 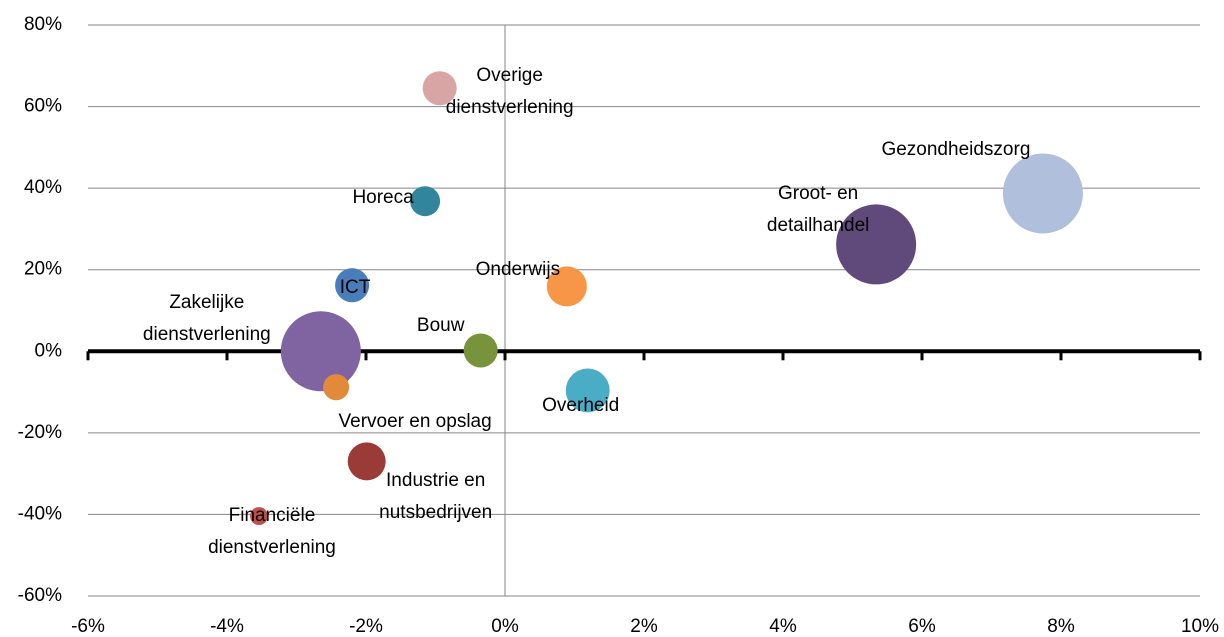 What do you see at coordinates (783, 626) in the screenshot?
I see `x-tick-label: 4%` at bounding box center [783, 626].